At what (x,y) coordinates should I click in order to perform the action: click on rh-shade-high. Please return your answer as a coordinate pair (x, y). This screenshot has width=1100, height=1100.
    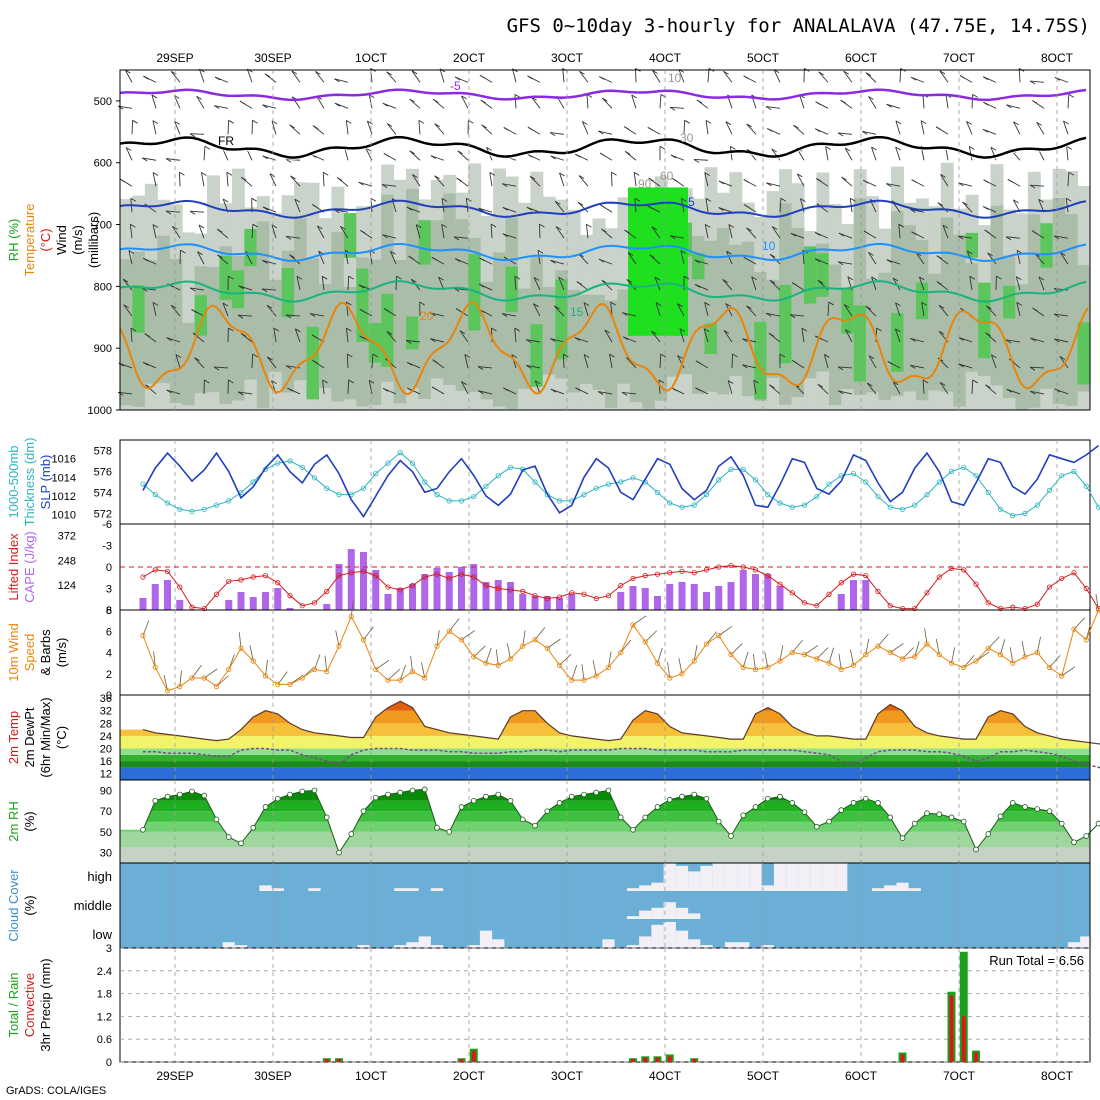
    Looking at the image, I should click on (288, 292).